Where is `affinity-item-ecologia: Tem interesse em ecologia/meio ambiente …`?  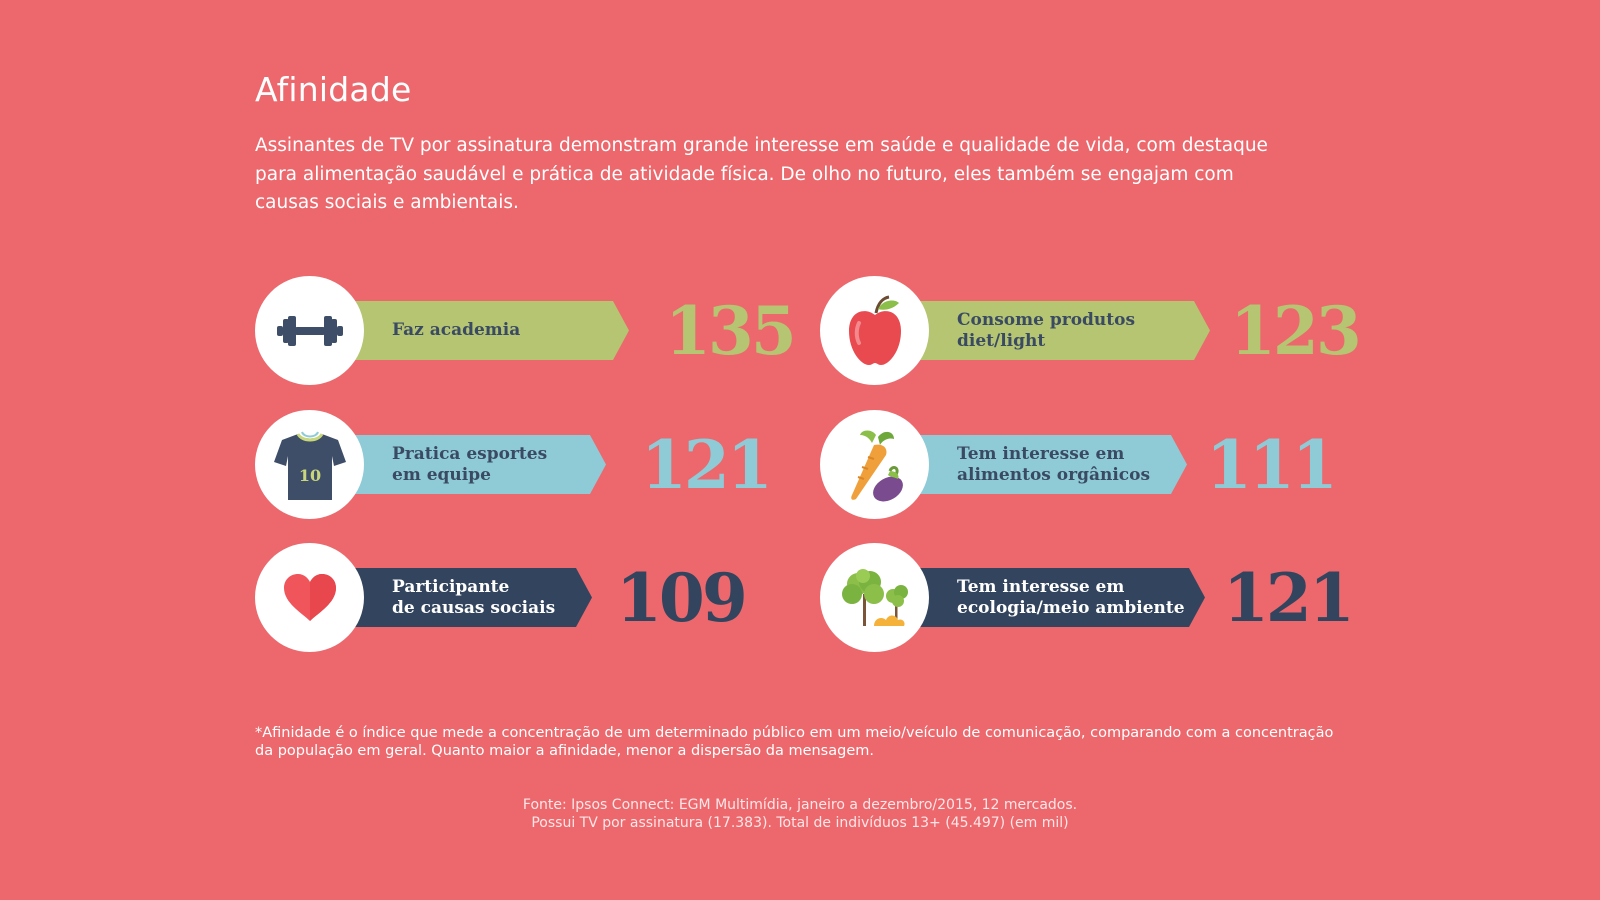
affinity-item-ecologia: Tem interesse em ecologia/meio ambiente … is located at coordinates (1090, 598).